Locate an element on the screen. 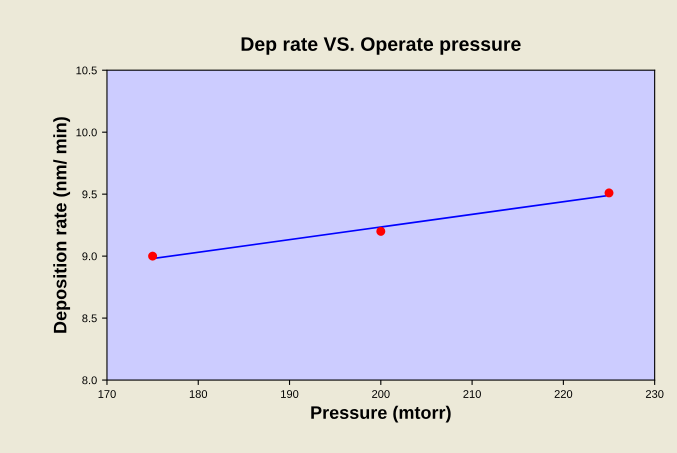 The height and width of the screenshot is (453, 677). x-tick-label: 230 is located at coordinates (655, 394).